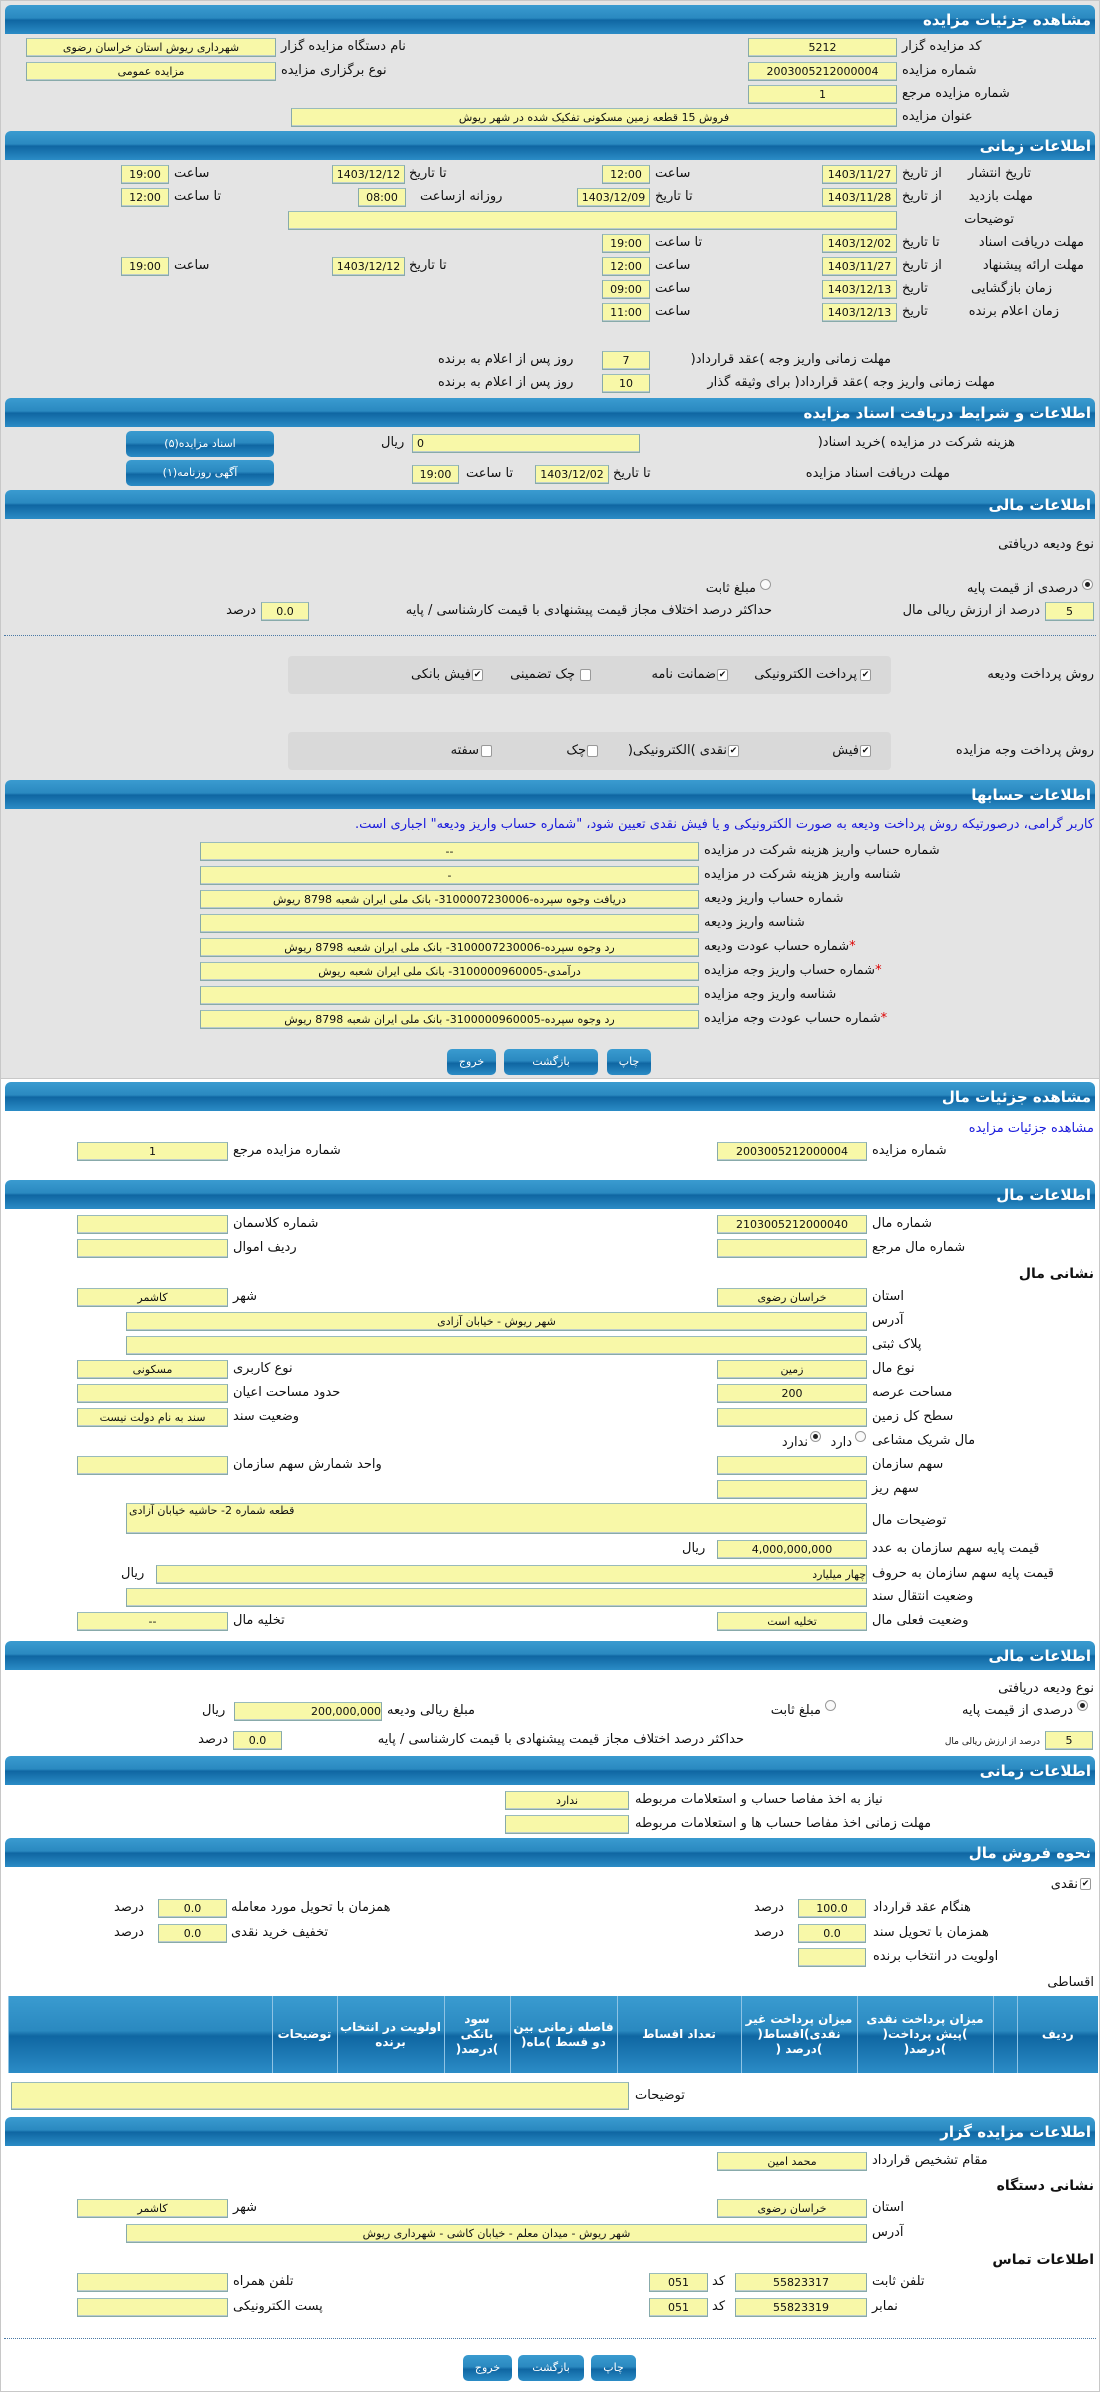 The height and width of the screenshot is (2392, 1100). Describe the element at coordinates (859, 312) in the screenshot. I see `winner-date: 1403/12/13` at that location.